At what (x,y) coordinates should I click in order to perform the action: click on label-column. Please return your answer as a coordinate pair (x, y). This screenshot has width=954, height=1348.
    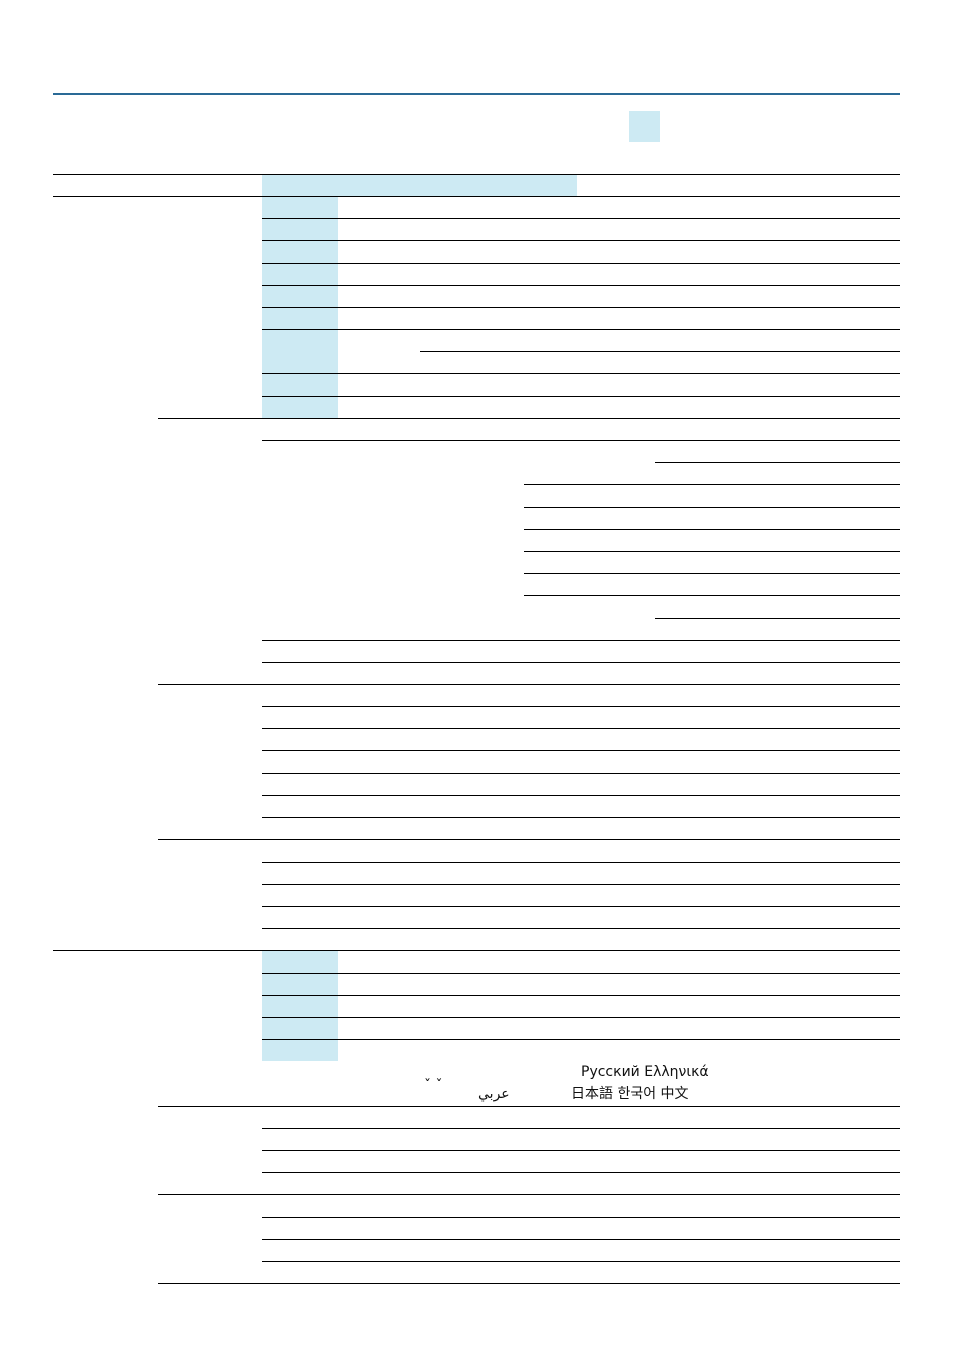
    Looking at the image, I should click on (300, 1005).